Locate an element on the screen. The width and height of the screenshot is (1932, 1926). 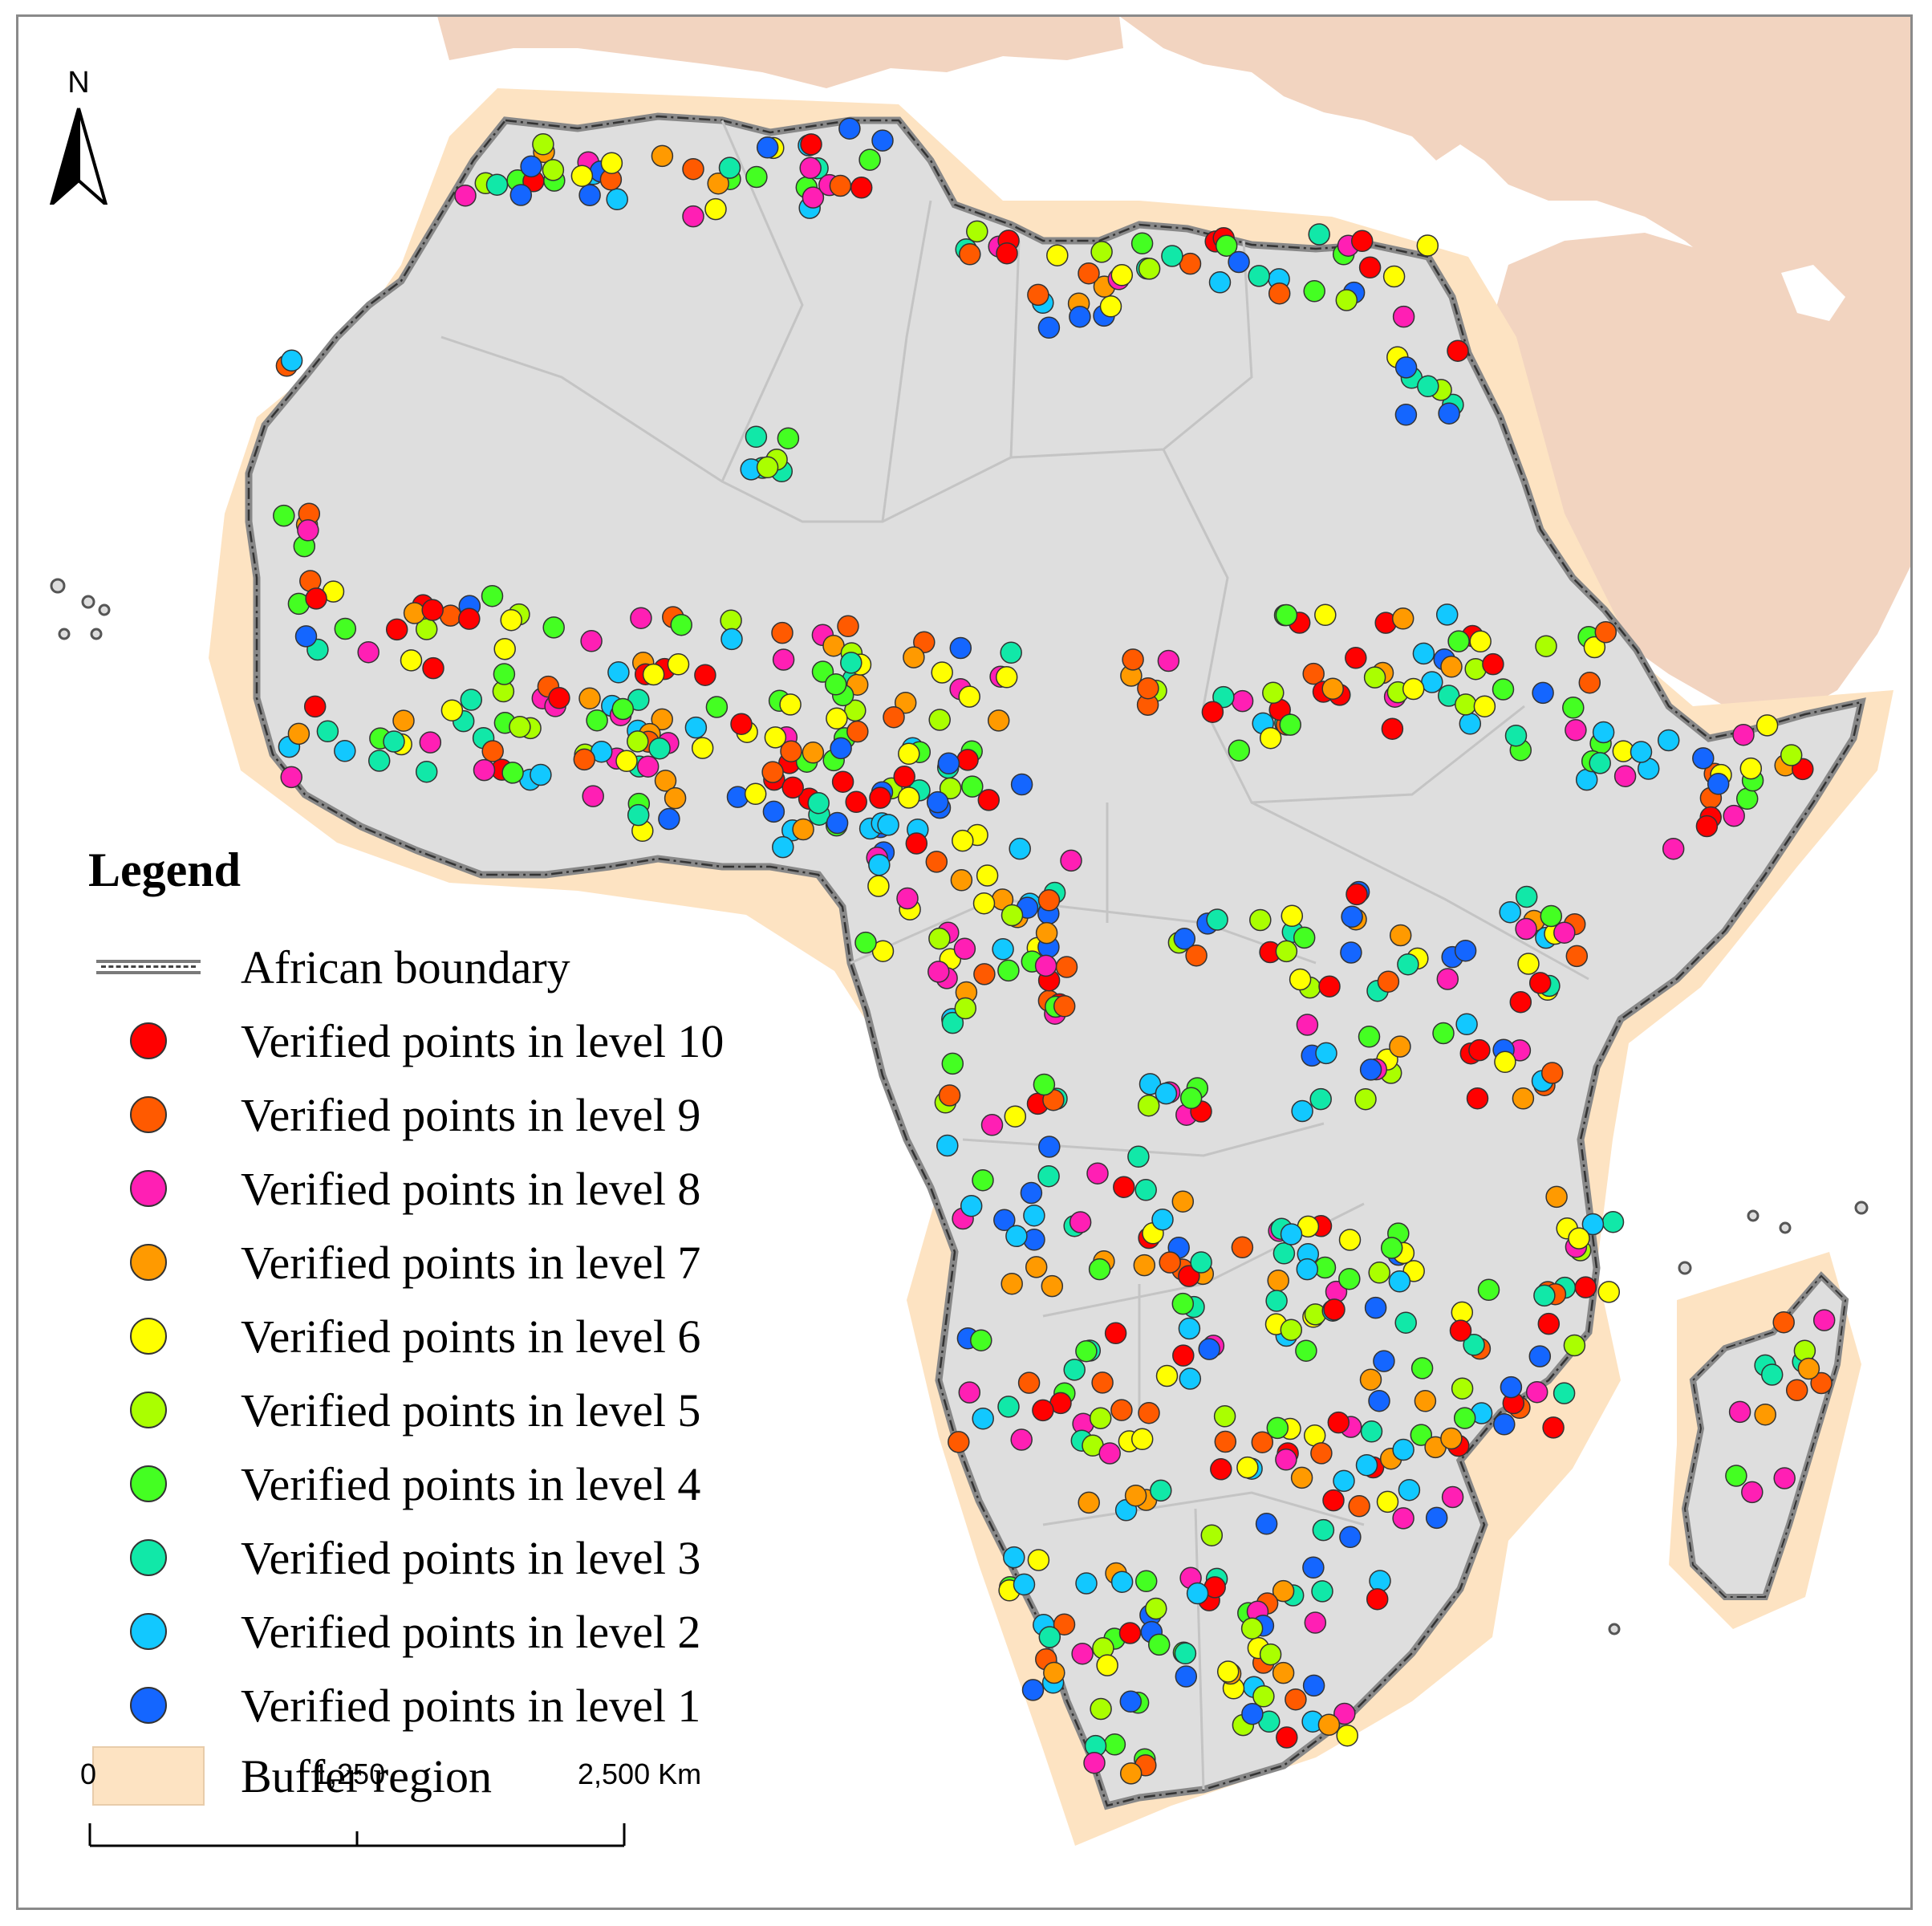
point-symbol is located at coordinates (148, 1631).